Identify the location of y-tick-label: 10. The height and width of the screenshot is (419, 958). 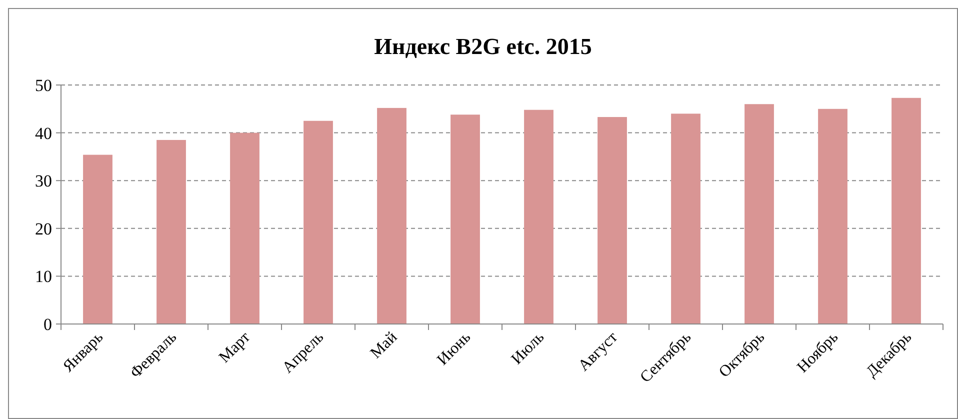
(43, 276).